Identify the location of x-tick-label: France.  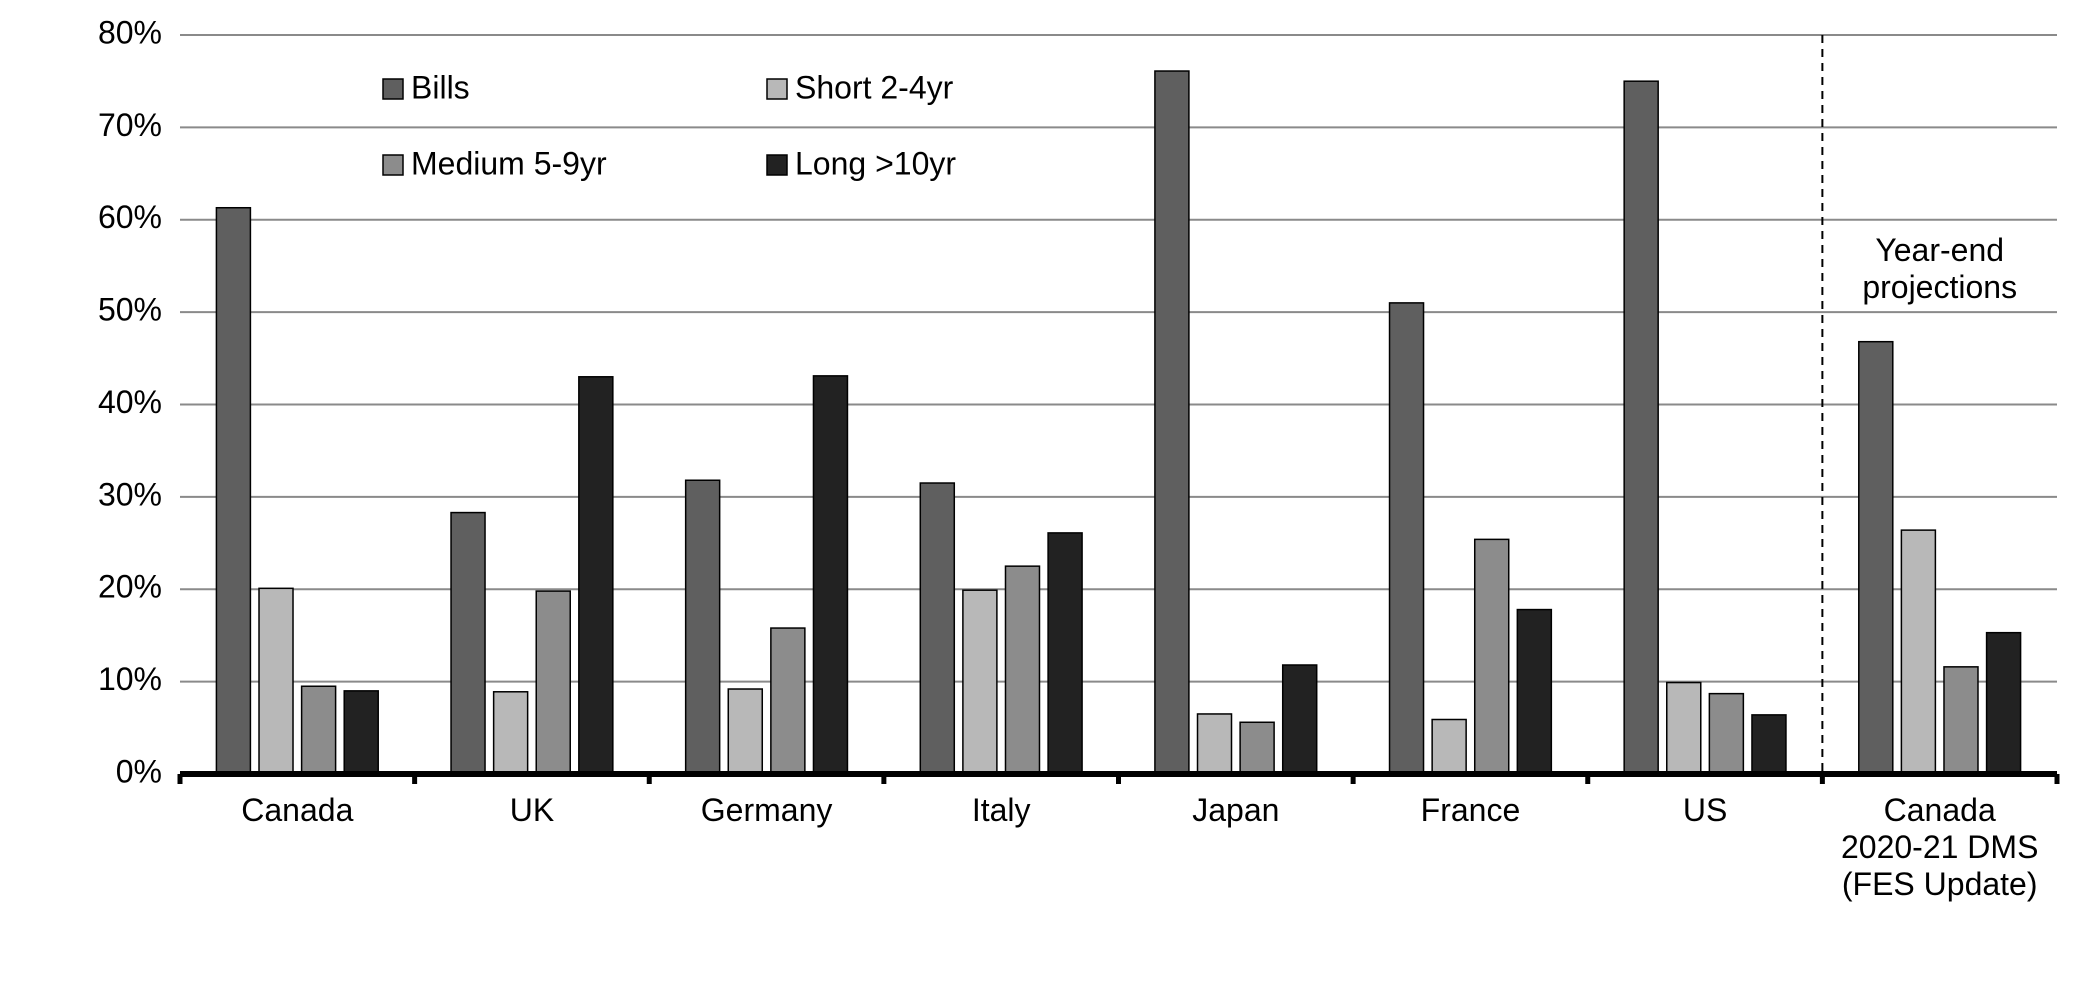
(1470, 810).